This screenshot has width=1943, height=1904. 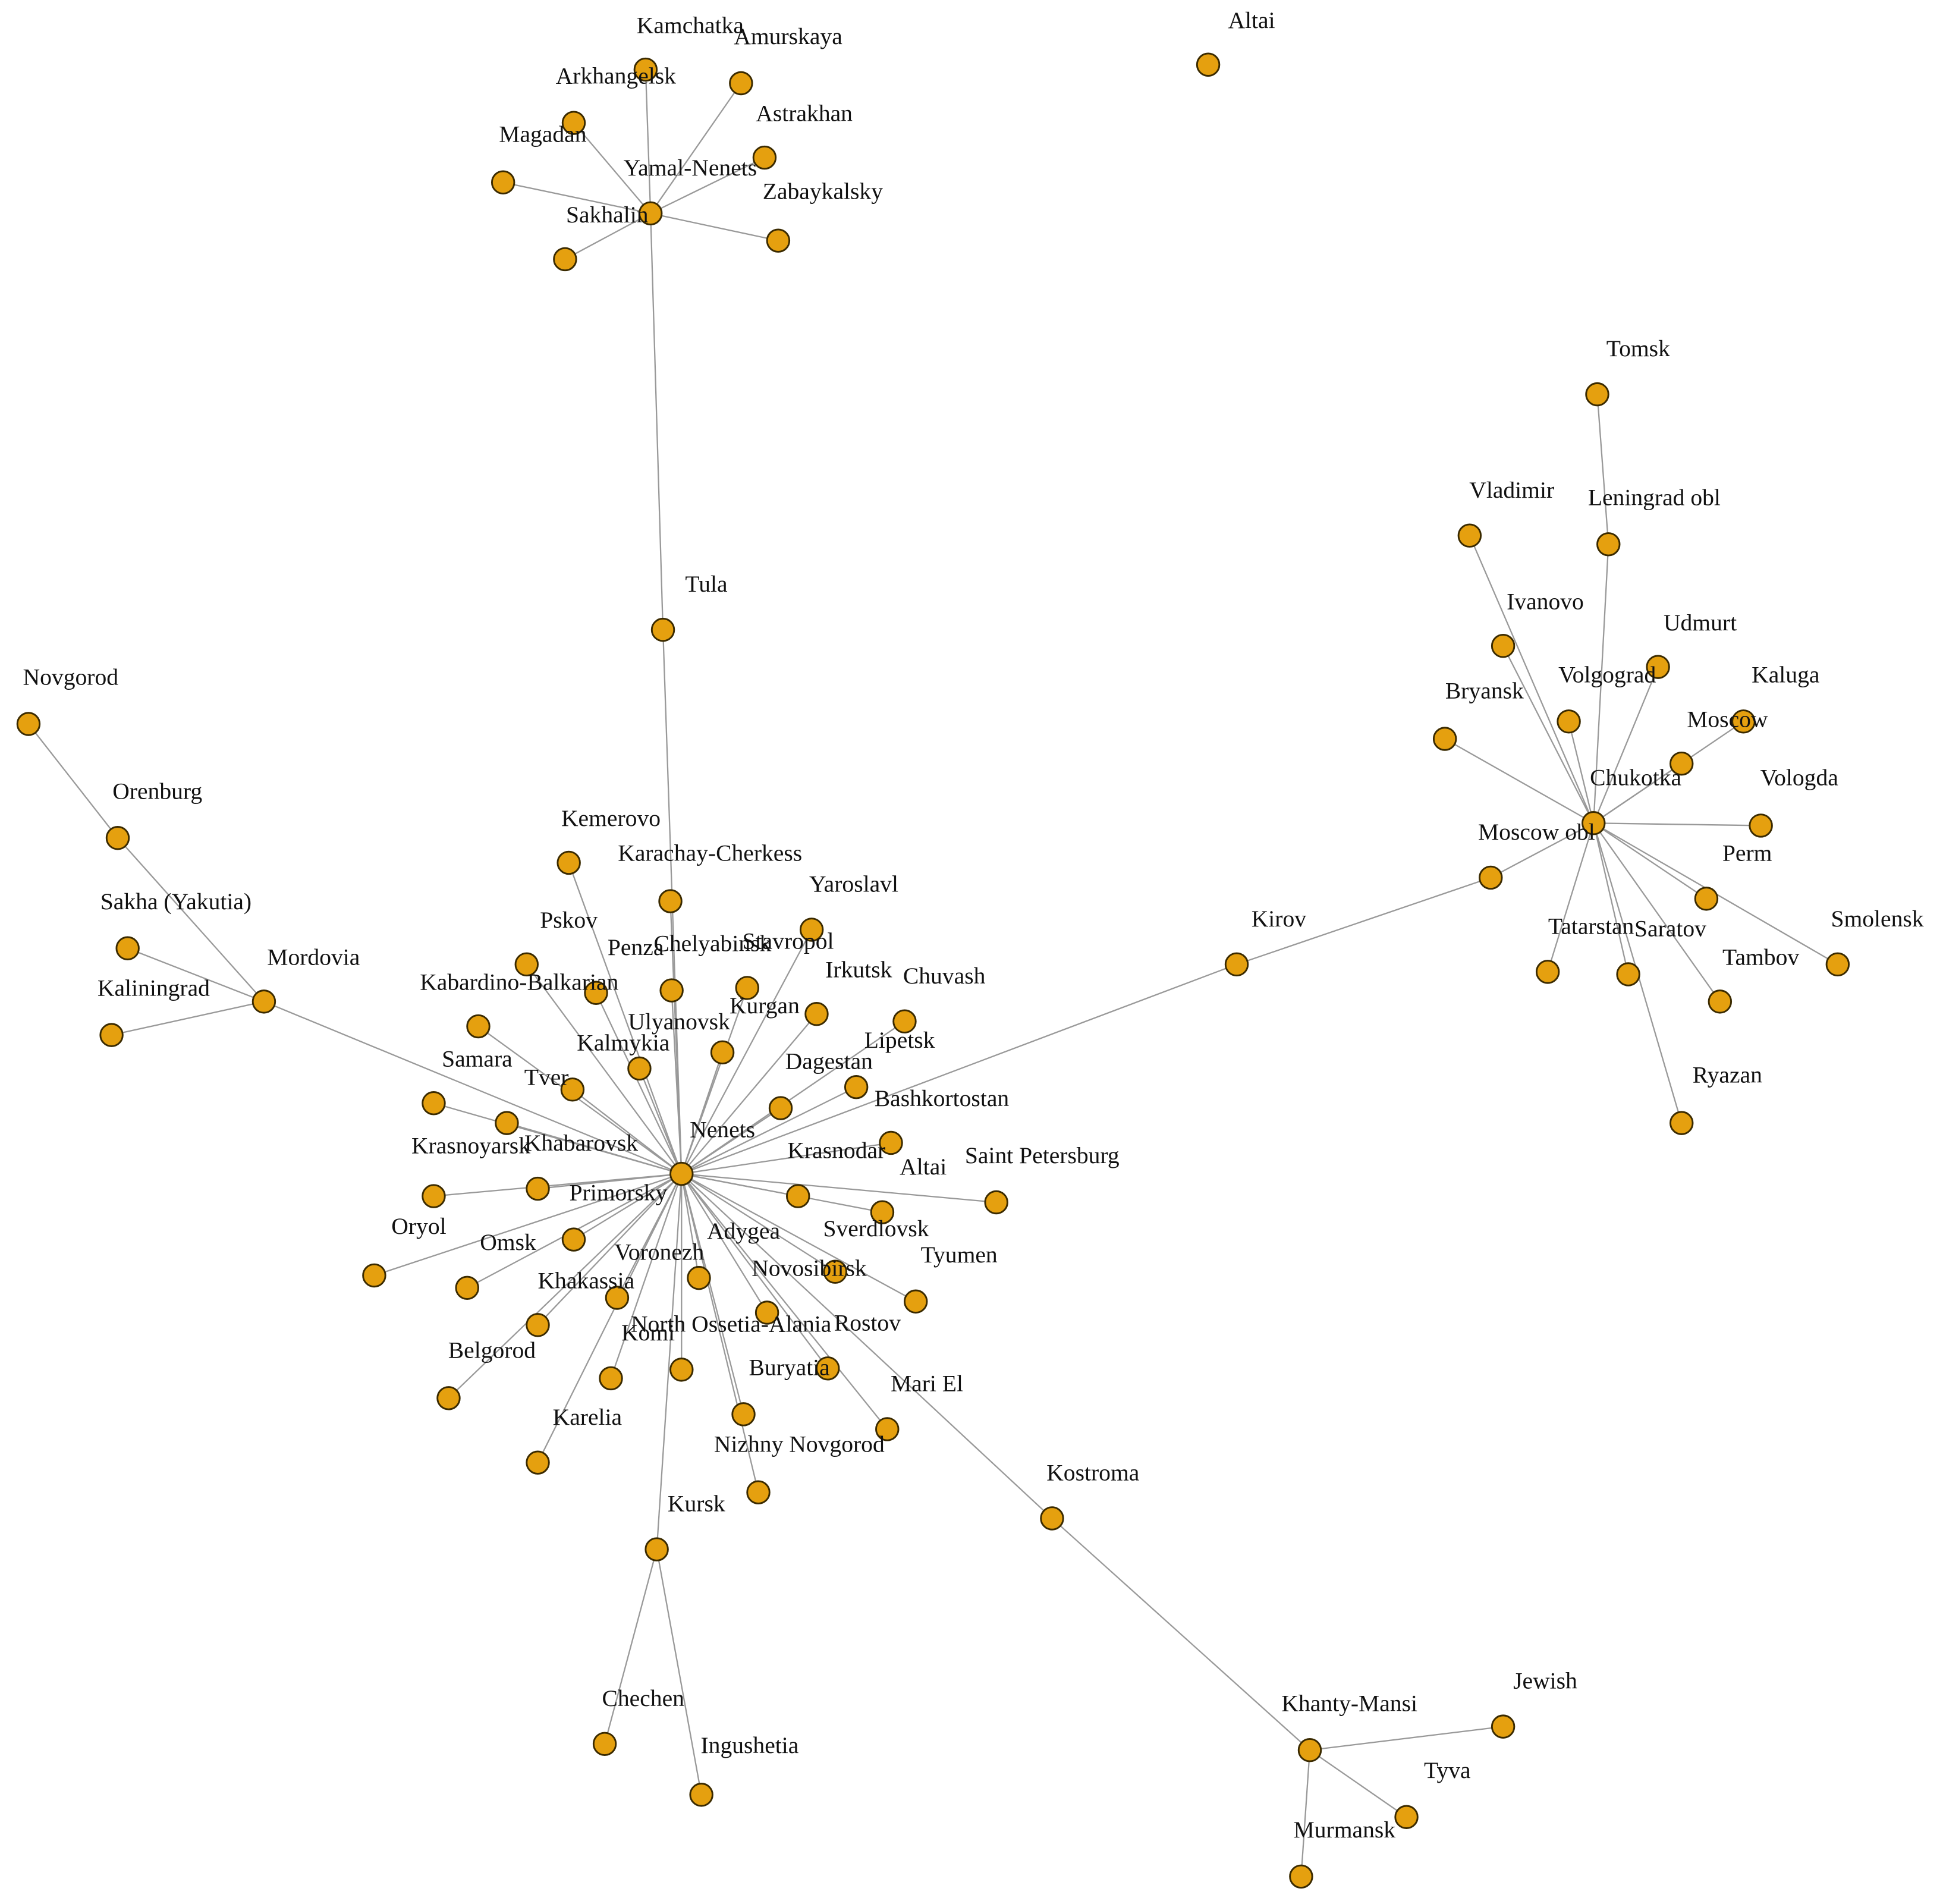 I want to click on node-label: Oryol, so click(x=418, y=1226).